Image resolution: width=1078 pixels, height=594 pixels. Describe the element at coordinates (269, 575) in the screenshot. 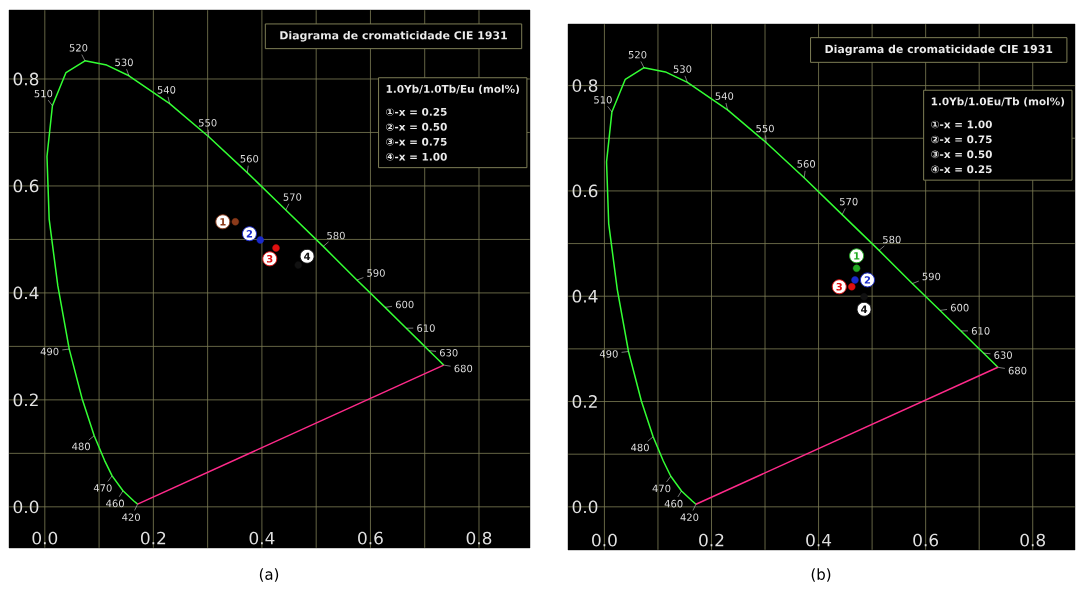

I see `text: (a)` at that location.